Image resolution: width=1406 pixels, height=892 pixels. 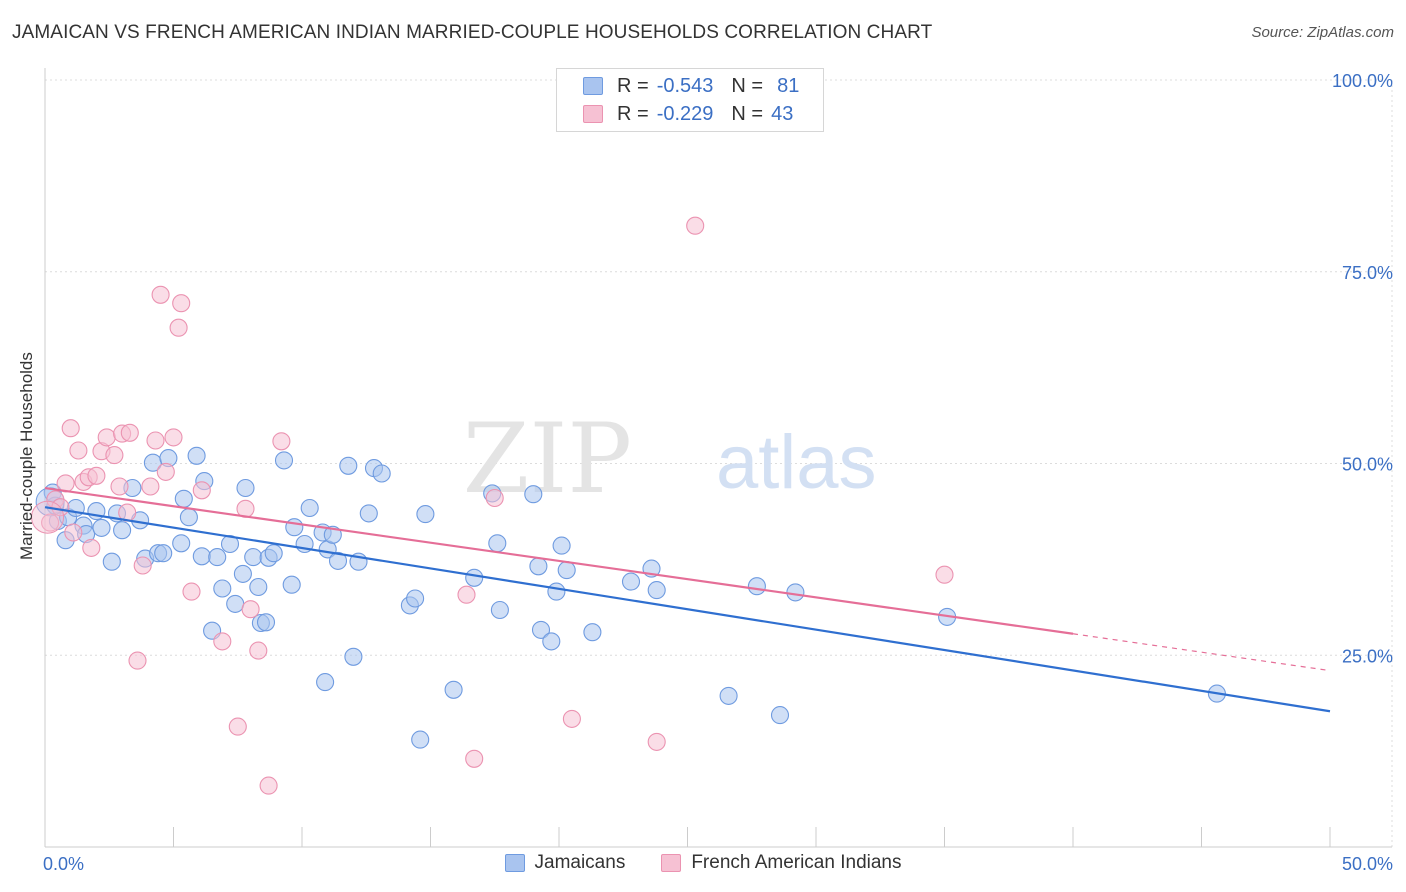 What do you see at coordinates (559, 560) in the screenshot?
I see `trend-line-french-american-indians` at bounding box center [559, 560].